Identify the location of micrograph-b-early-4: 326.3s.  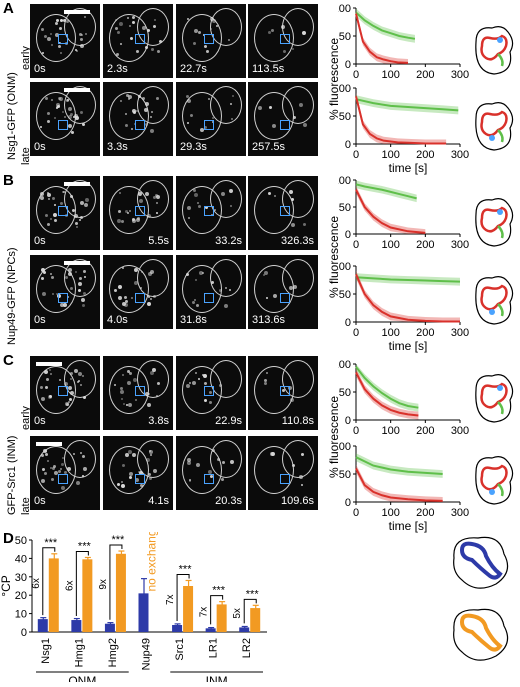
(283, 213).